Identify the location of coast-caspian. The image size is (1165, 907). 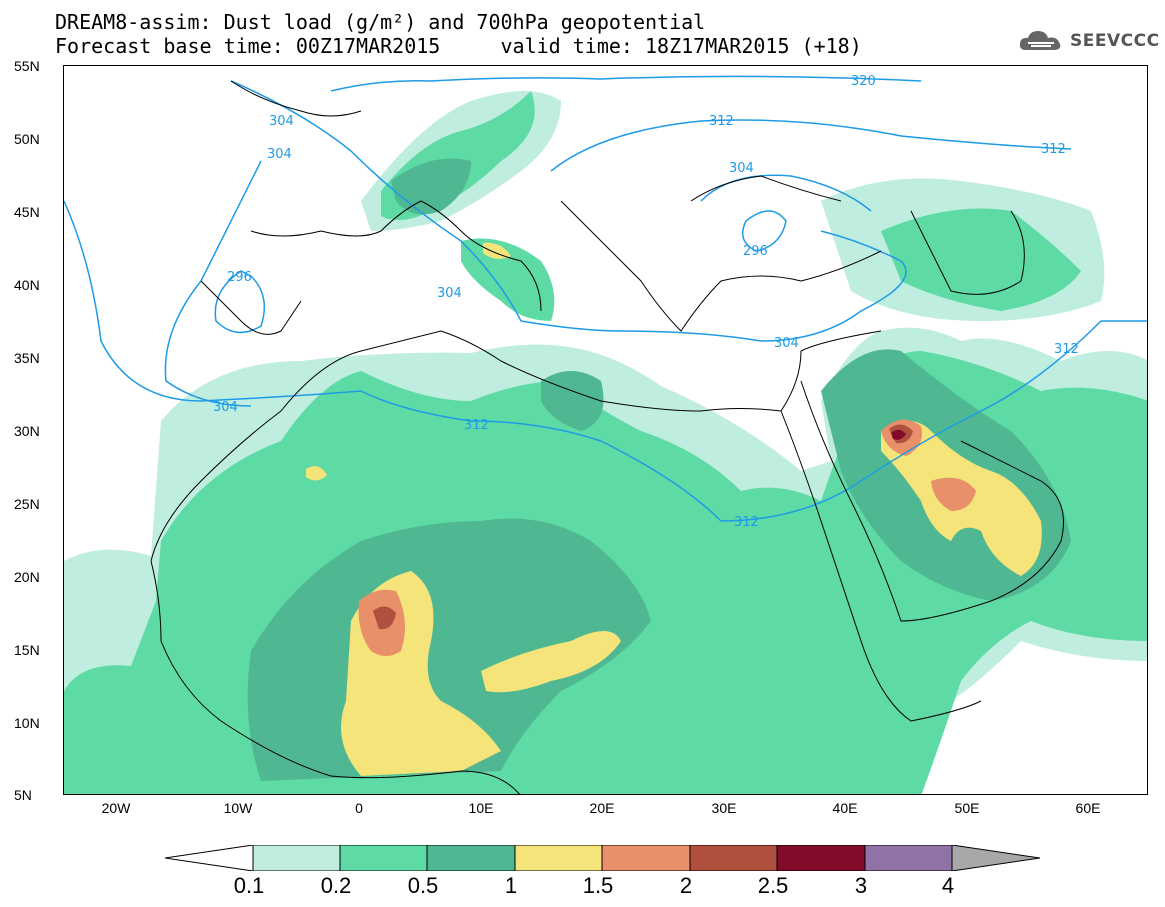
(967, 252).